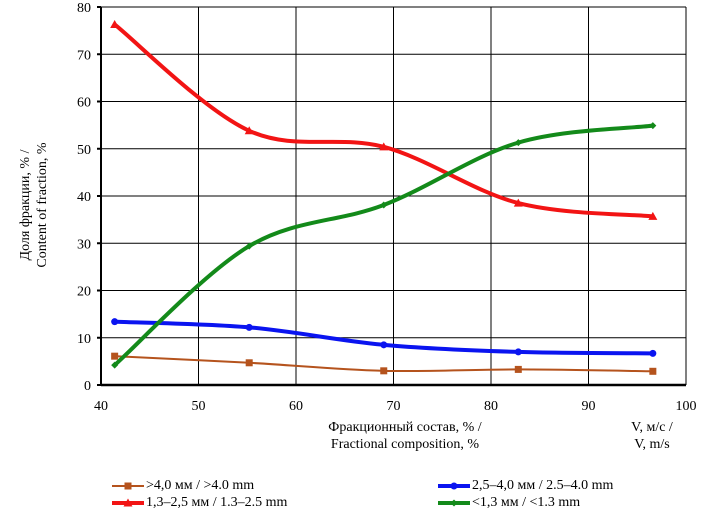 Image resolution: width=704 pixels, height=517 pixels. I want to click on legend-label: 2,5–4,0 мм / 2.5–4.0 mm, so click(543, 485).